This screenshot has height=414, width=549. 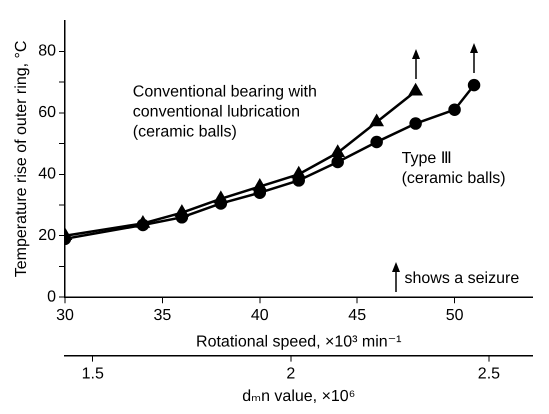 I want to click on x2-tick-label: 1.5, so click(x=93, y=374).